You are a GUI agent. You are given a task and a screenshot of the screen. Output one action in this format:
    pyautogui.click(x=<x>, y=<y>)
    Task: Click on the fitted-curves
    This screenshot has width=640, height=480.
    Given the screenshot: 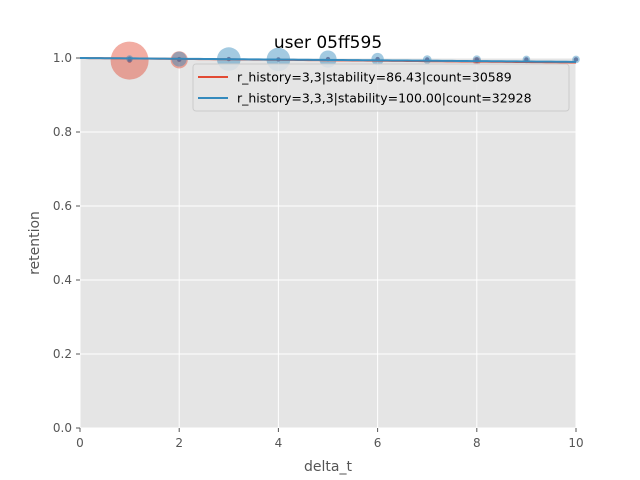 What is the action you would take?
    pyautogui.click(x=328, y=60)
    